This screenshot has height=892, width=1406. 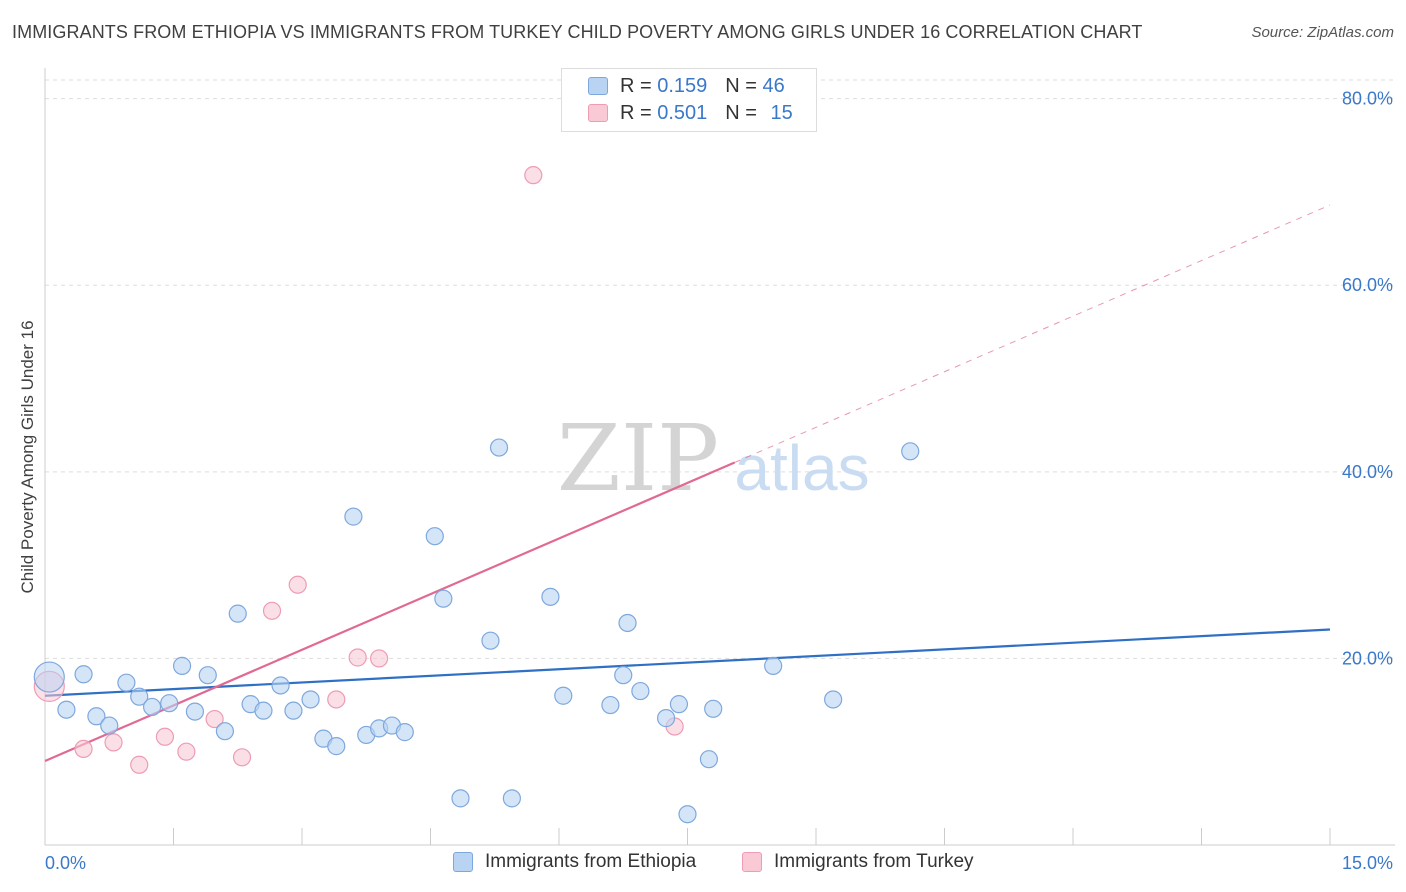 I want to click on y-tick-label: 40.0%, so click(x=1367, y=472).